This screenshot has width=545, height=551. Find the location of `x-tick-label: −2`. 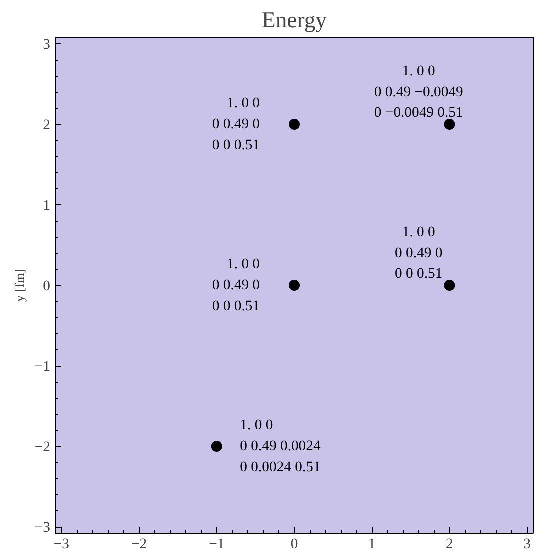

x-tick-label: −2 is located at coordinates (140, 543).